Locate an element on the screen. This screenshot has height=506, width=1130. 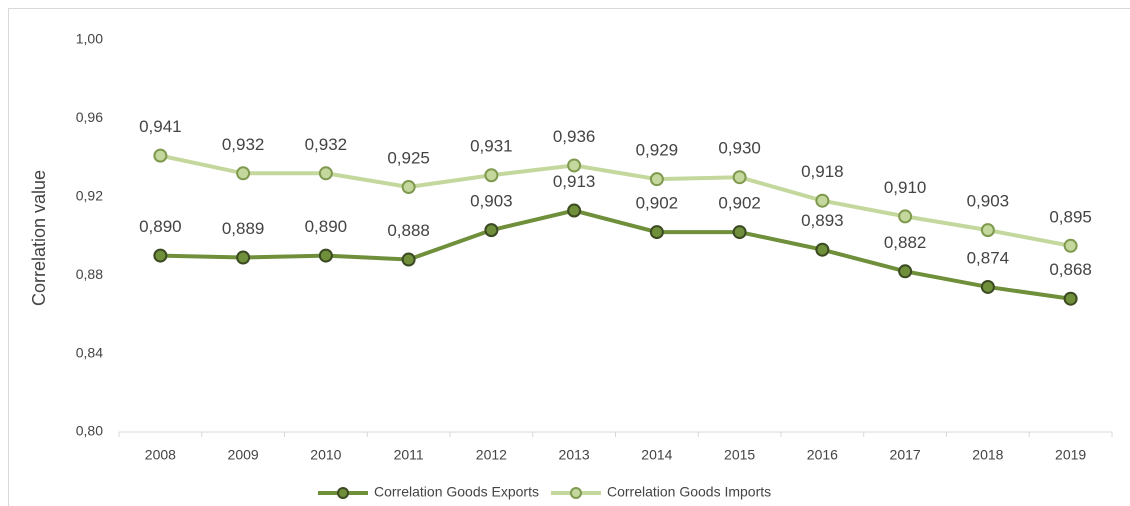
x-tick-label: 2012 is located at coordinates (491, 455).